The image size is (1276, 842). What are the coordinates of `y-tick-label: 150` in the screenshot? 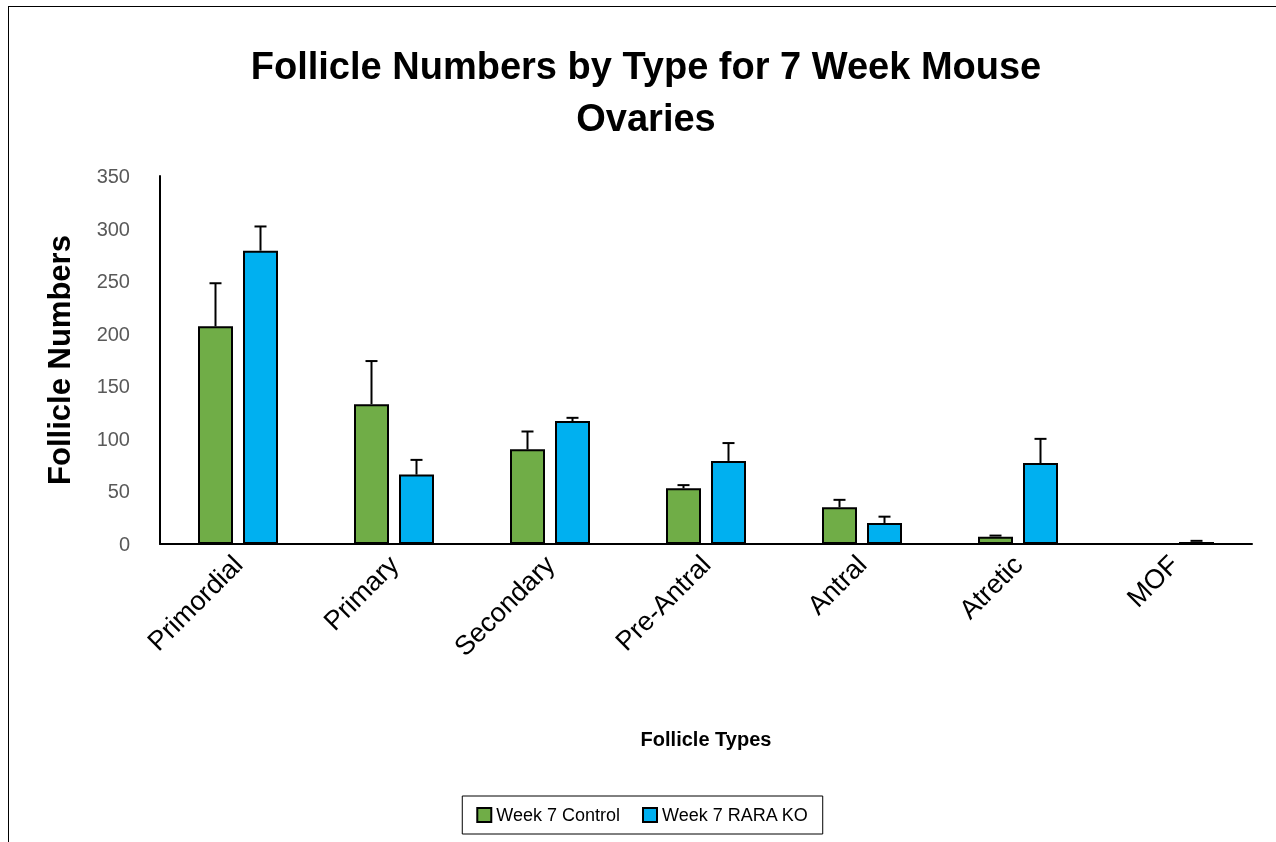 It's located at (113, 386).